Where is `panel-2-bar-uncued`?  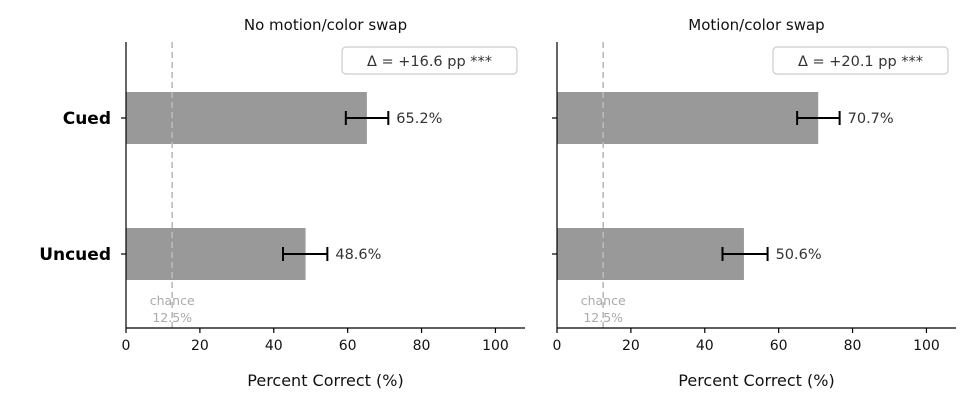
panel-2-bar-uncued is located at coordinates (650, 254).